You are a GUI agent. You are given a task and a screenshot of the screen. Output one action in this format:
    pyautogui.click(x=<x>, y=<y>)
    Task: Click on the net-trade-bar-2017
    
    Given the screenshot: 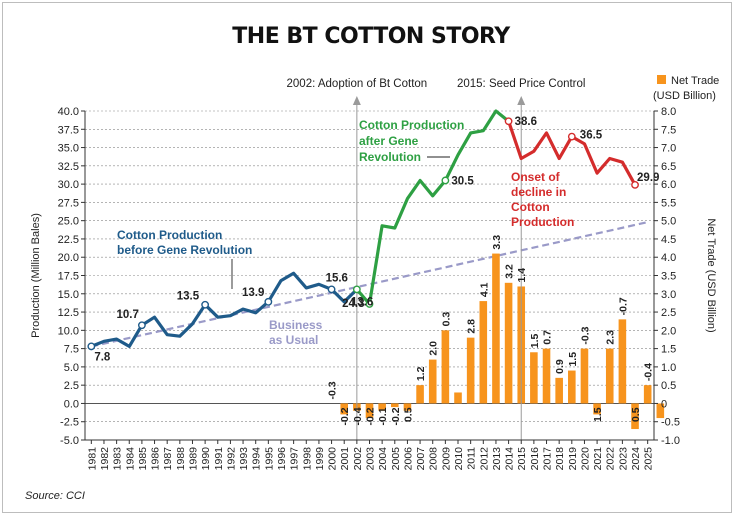 What is the action you would take?
    pyautogui.click(x=546, y=376)
    